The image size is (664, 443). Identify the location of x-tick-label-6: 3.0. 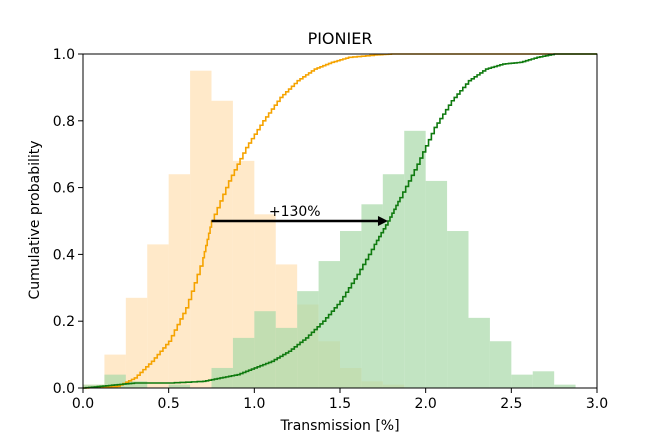
(597, 404).